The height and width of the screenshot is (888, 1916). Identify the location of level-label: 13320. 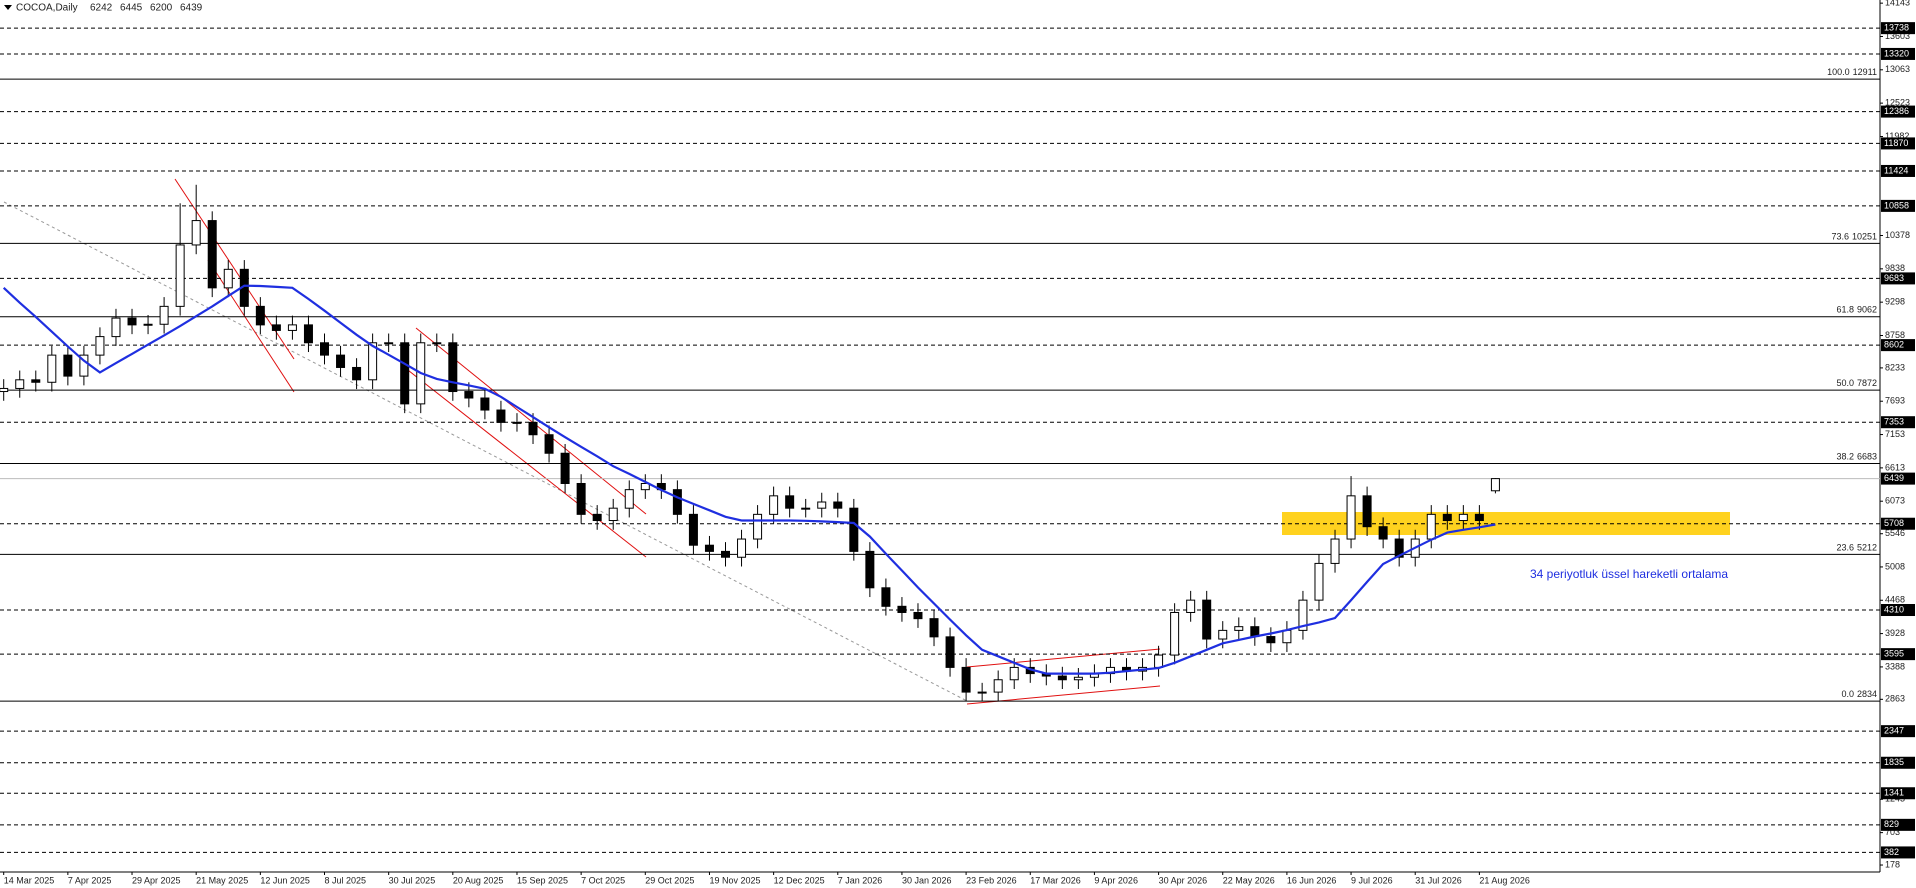
(1896, 53).